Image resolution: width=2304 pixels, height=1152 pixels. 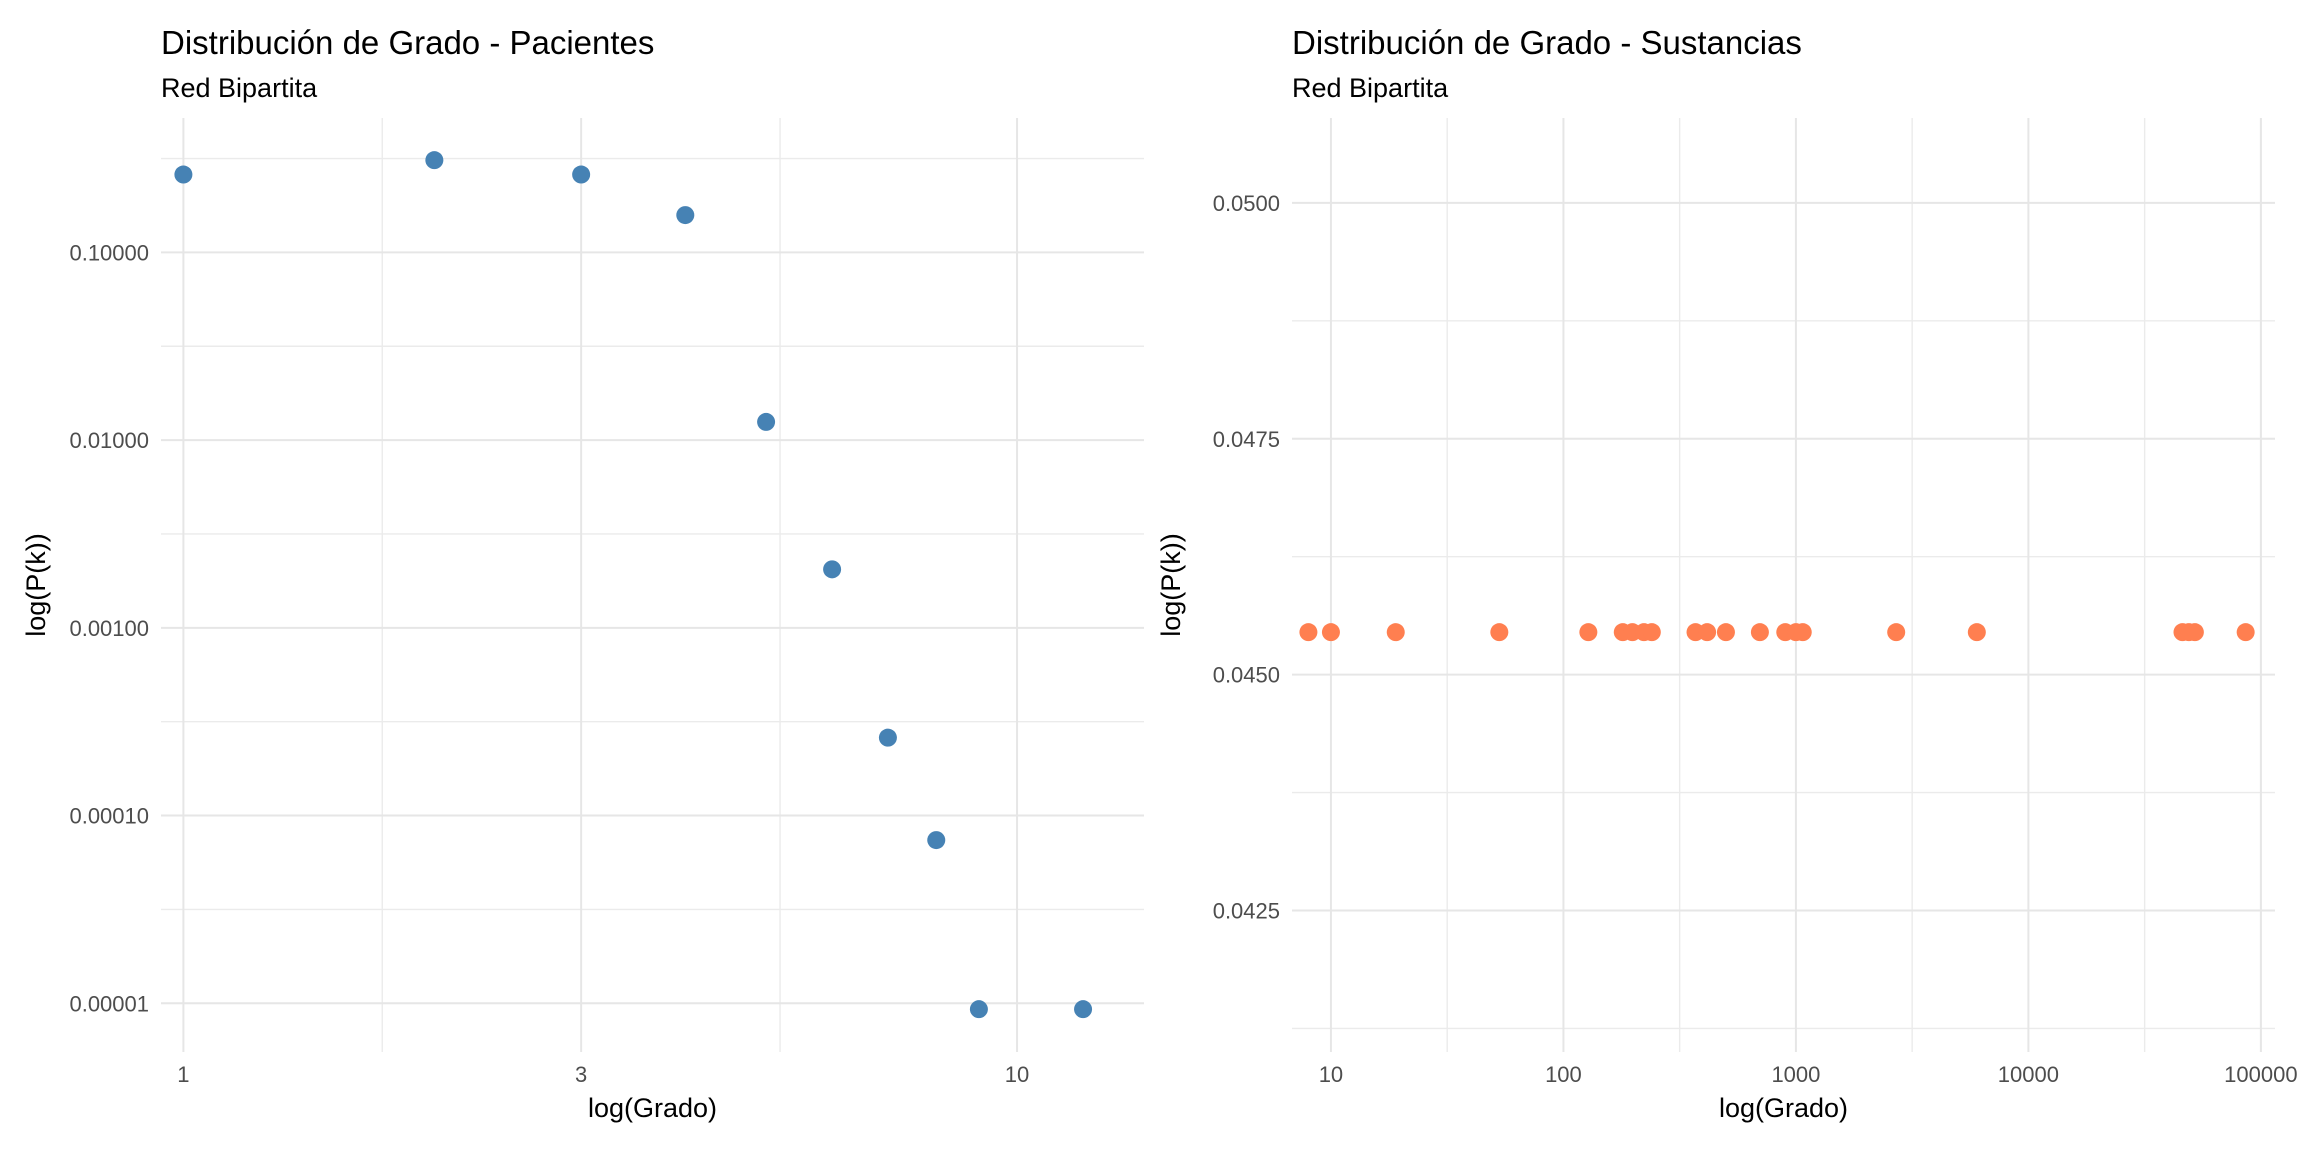 I want to click on y-tick-label: 0.00001, so click(x=109, y=1003).